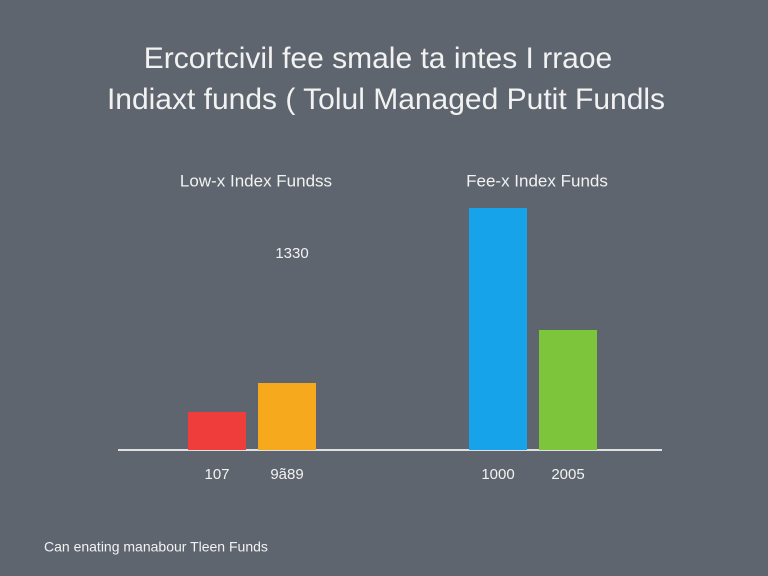 The height and width of the screenshot is (576, 768). What do you see at coordinates (216, 474) in the screenshot?
I see `x-tick-label: 107` at bounding box center [216, 474].